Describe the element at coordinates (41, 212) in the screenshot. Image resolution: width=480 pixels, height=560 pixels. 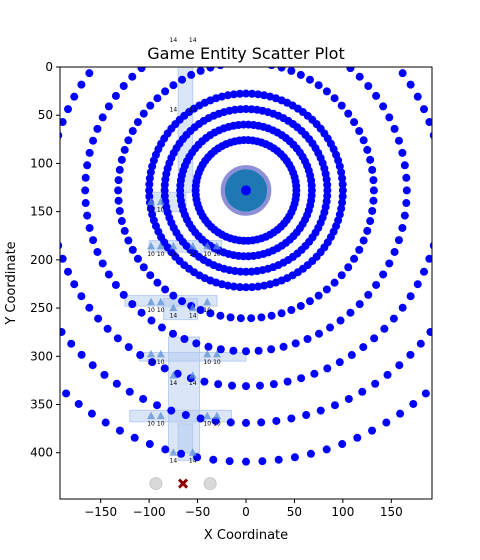
I see `y-tick-label: 150` at that location.